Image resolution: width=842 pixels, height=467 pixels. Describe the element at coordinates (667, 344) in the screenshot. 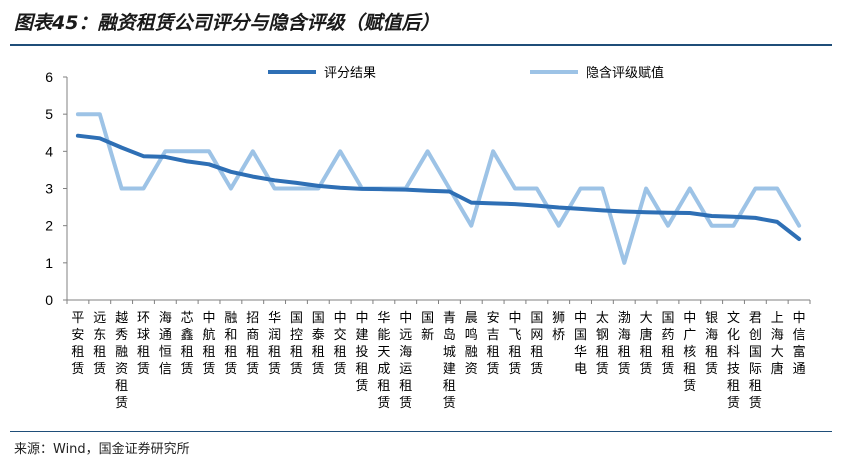

I see `x-tick-label: 国药租赁` at that location.